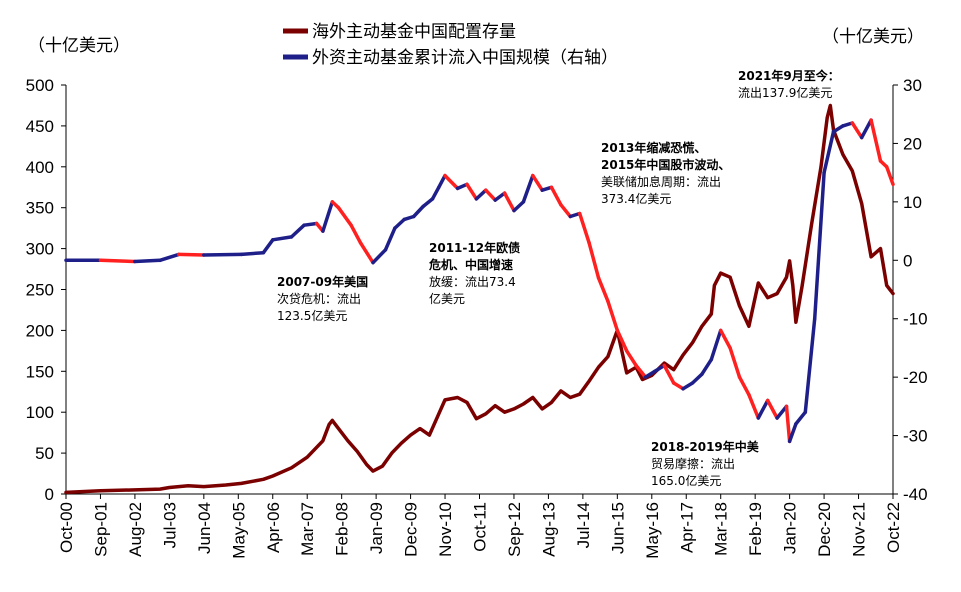 The width and height of the screenshot is (961, 592). Describe the element at coordinates (791, 84) in the screenshot. I see `annotation-2021: 2021年9月至今： 流出137.9亿美元` at that location.